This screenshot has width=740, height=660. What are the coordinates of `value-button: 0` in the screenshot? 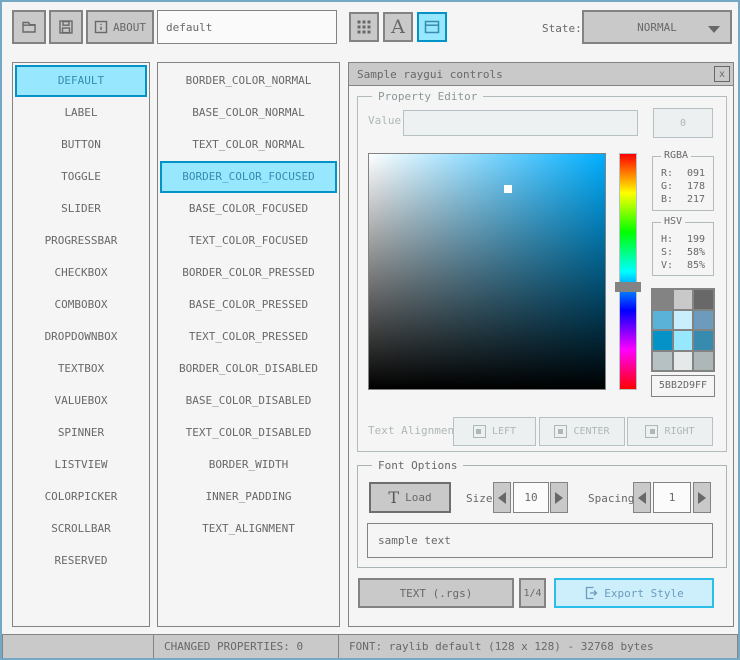 It's located at (683, 123).